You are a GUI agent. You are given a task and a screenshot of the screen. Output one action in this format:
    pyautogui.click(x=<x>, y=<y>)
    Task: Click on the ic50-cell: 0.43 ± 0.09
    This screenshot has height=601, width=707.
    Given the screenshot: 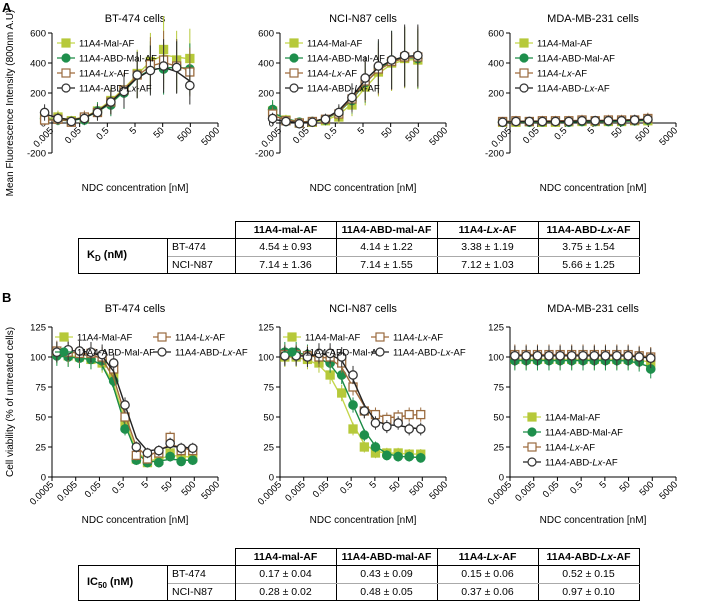 What is the action you would take?
    pyautogui.click(x=386, y=574)
    